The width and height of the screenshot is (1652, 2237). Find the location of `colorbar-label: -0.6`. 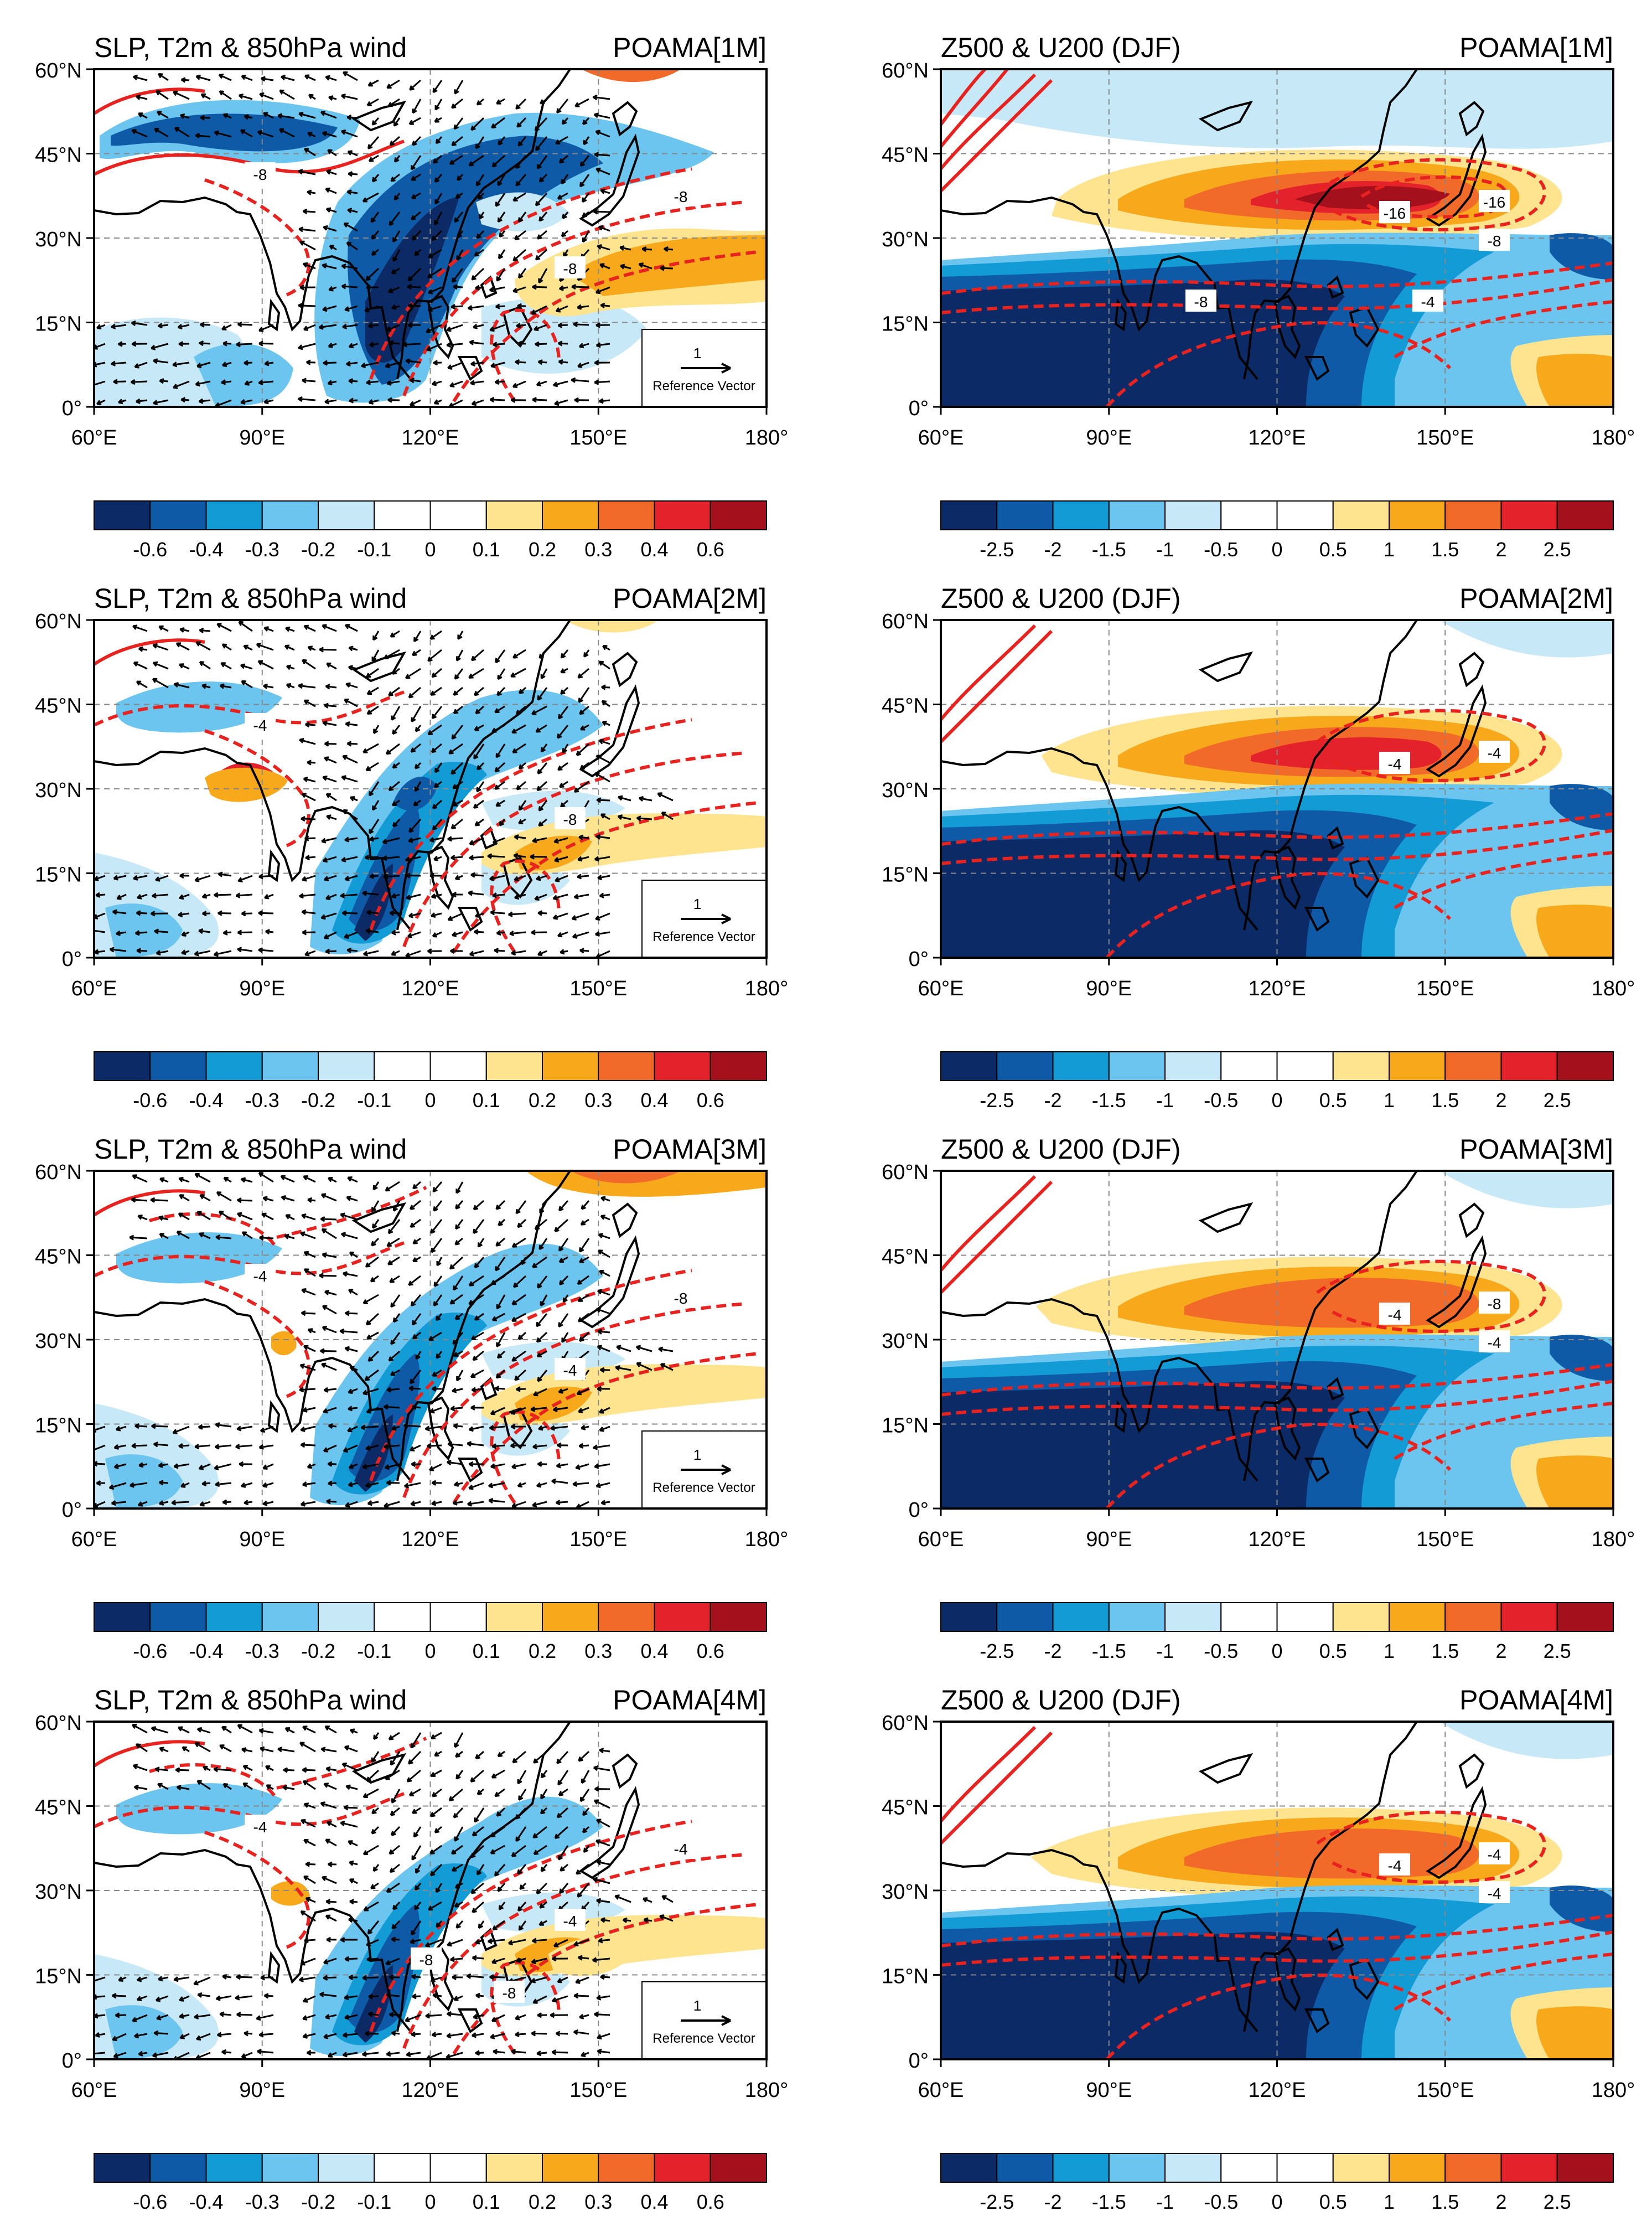

colorbar-label: -0.6 is located at coordinates (150, 1100).